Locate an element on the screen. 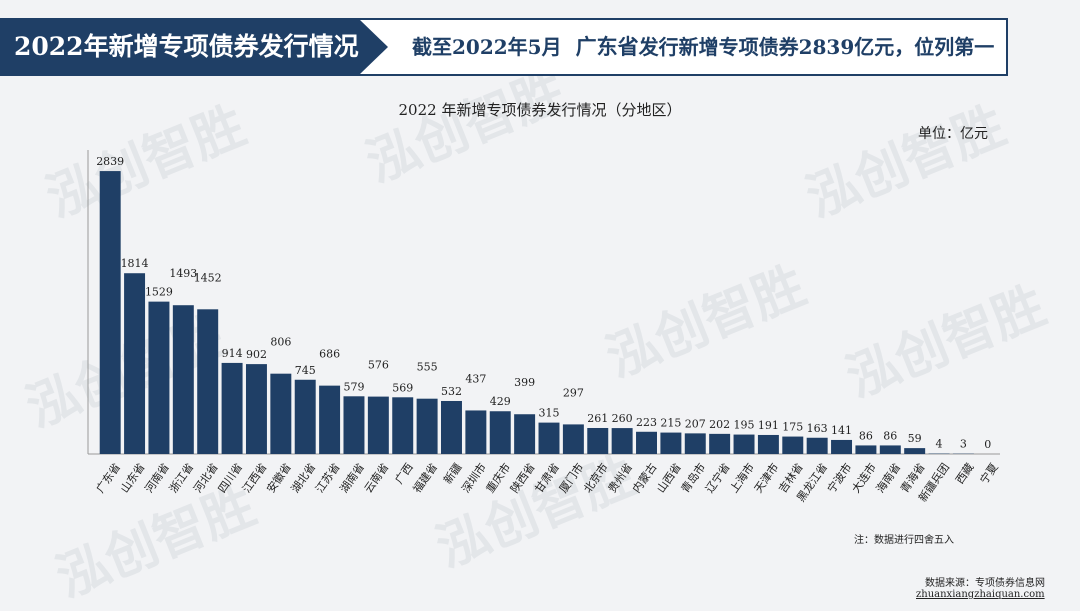 The width and height of the screenshot is (1080, 611). data-label: 429 is located at coordinates (500, 401).